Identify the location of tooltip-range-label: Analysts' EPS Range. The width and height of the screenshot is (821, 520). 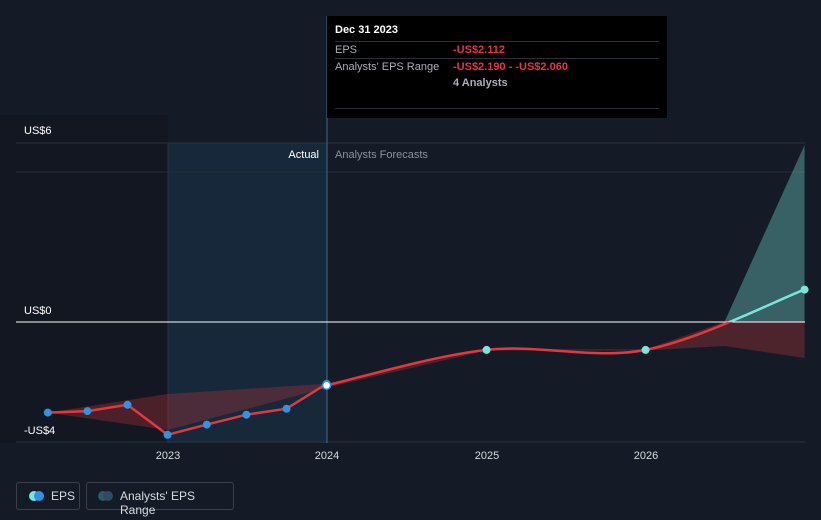
(387, 67).